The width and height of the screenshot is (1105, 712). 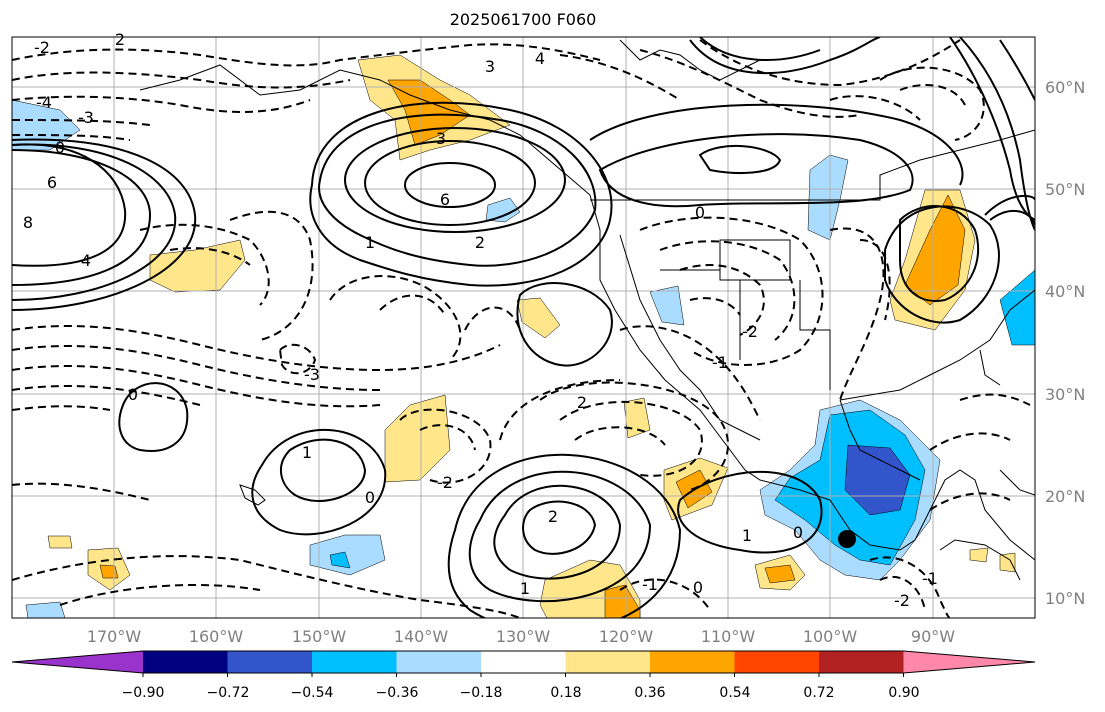 What do you see at coordinates (143, 693) in the screenshot?
I see `colorbar-tick-label: −0.90` at bounding box center [143, 693].